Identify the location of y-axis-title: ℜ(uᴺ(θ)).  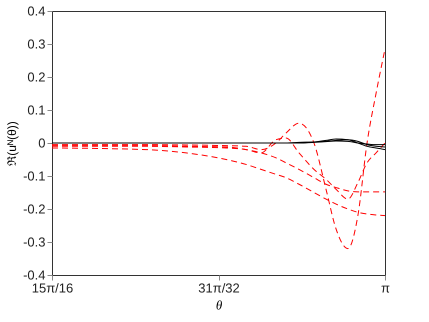
(12, 143).